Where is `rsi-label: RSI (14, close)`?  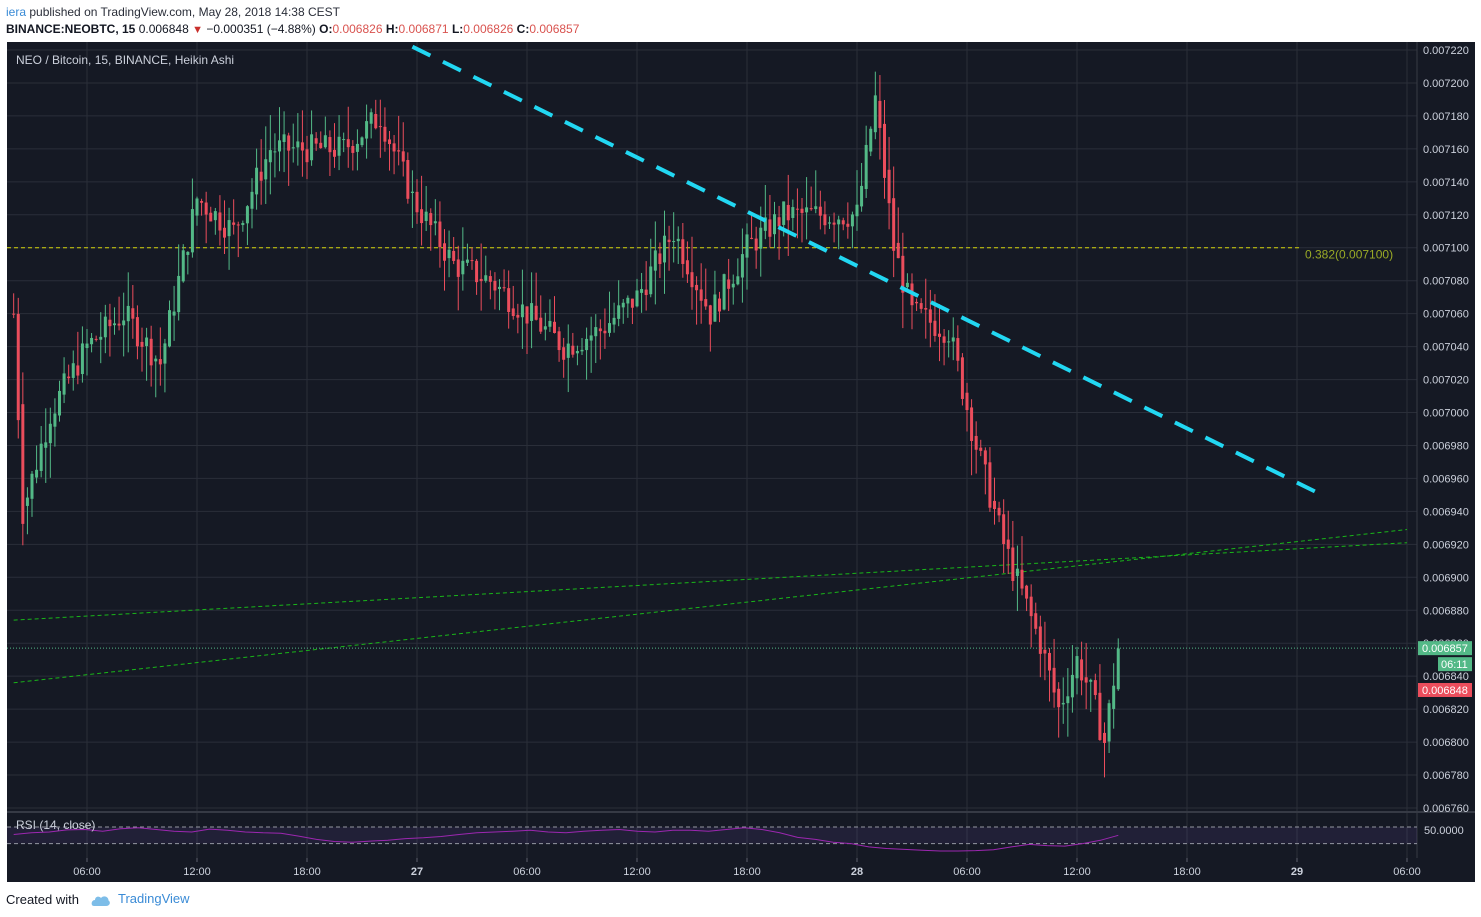 rsi-label: RSI (14, close) is located at coordinates (55, 825).